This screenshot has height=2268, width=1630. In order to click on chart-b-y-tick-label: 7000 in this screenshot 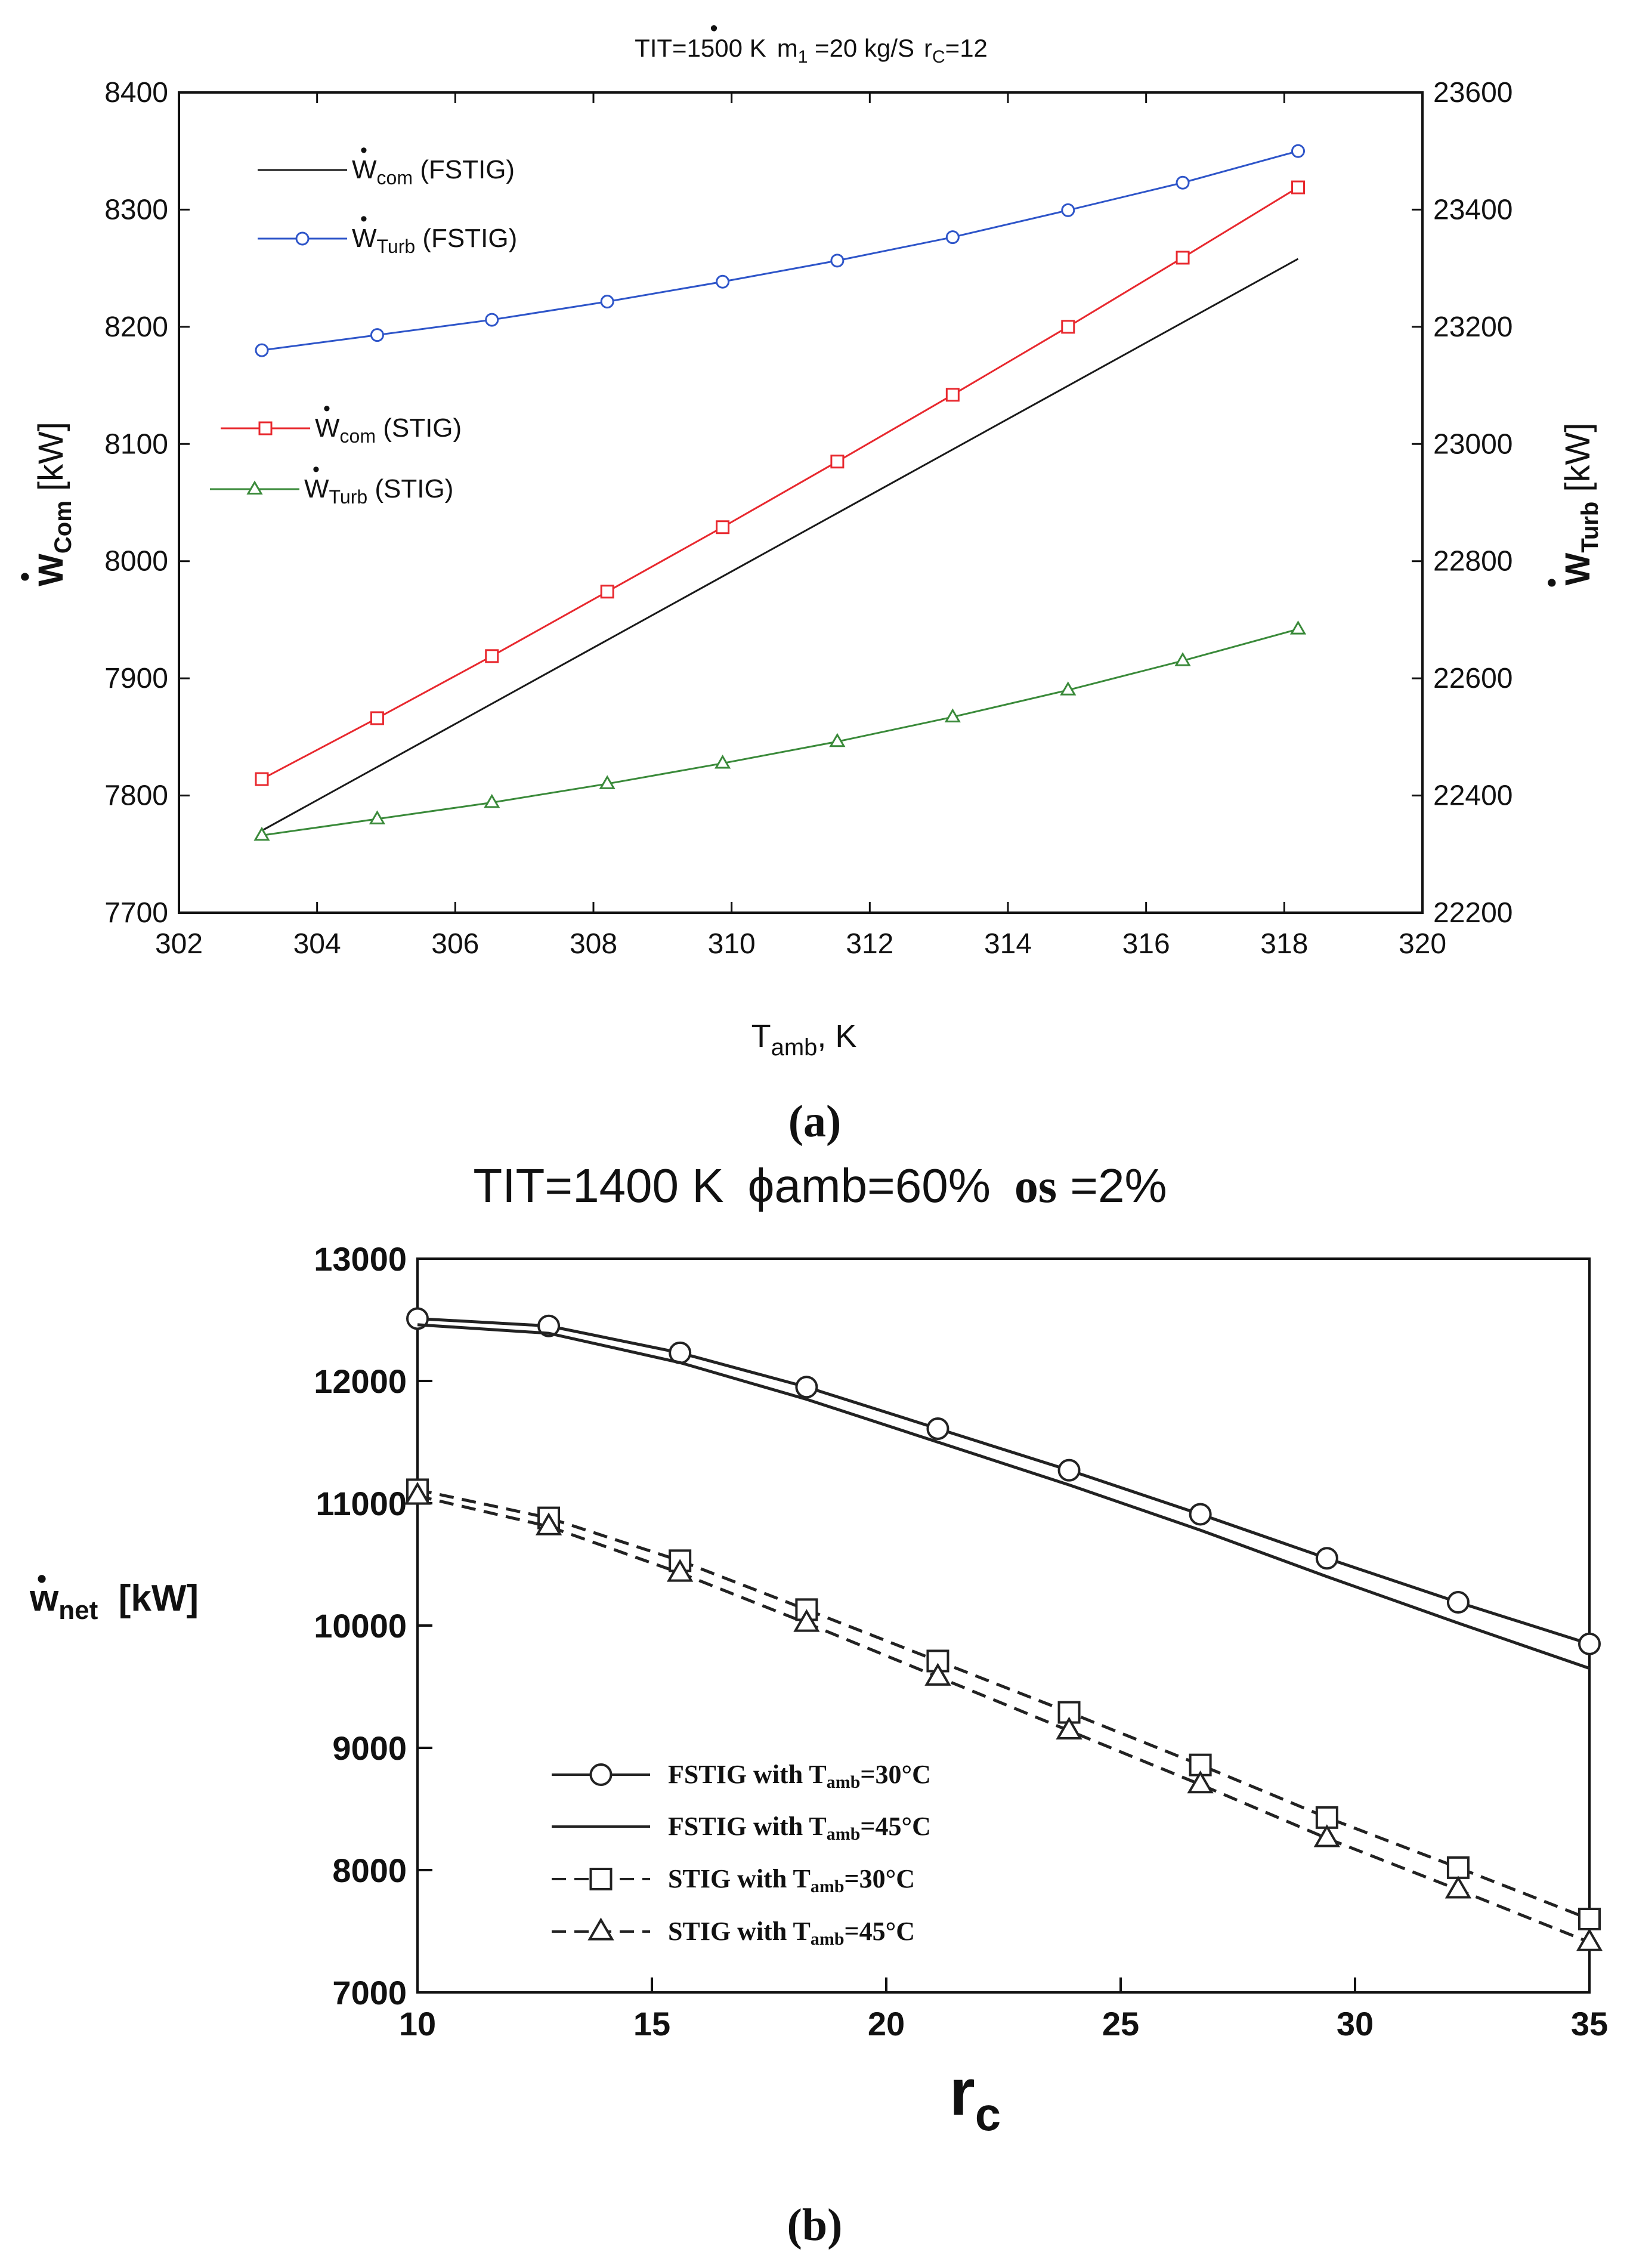, I will do `click(369, 1992)`.